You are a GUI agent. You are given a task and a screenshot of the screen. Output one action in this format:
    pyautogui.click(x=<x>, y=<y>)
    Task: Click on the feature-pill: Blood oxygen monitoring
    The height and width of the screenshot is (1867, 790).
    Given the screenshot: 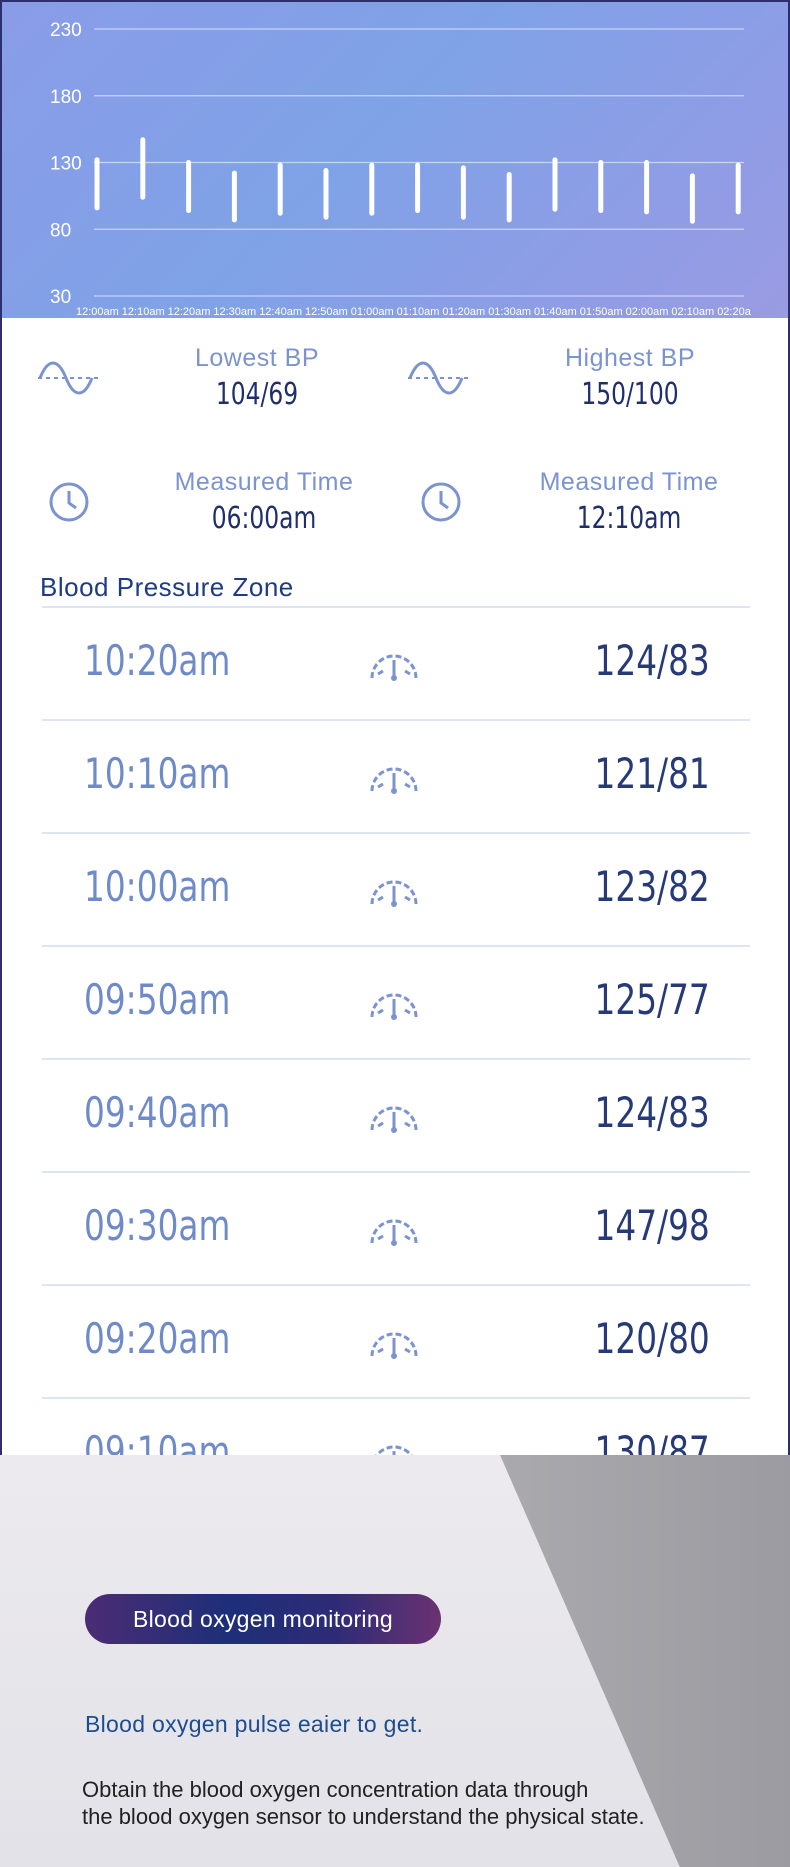 What is the action you would take?
    pyautogui.click(x=263, y=1619)
    